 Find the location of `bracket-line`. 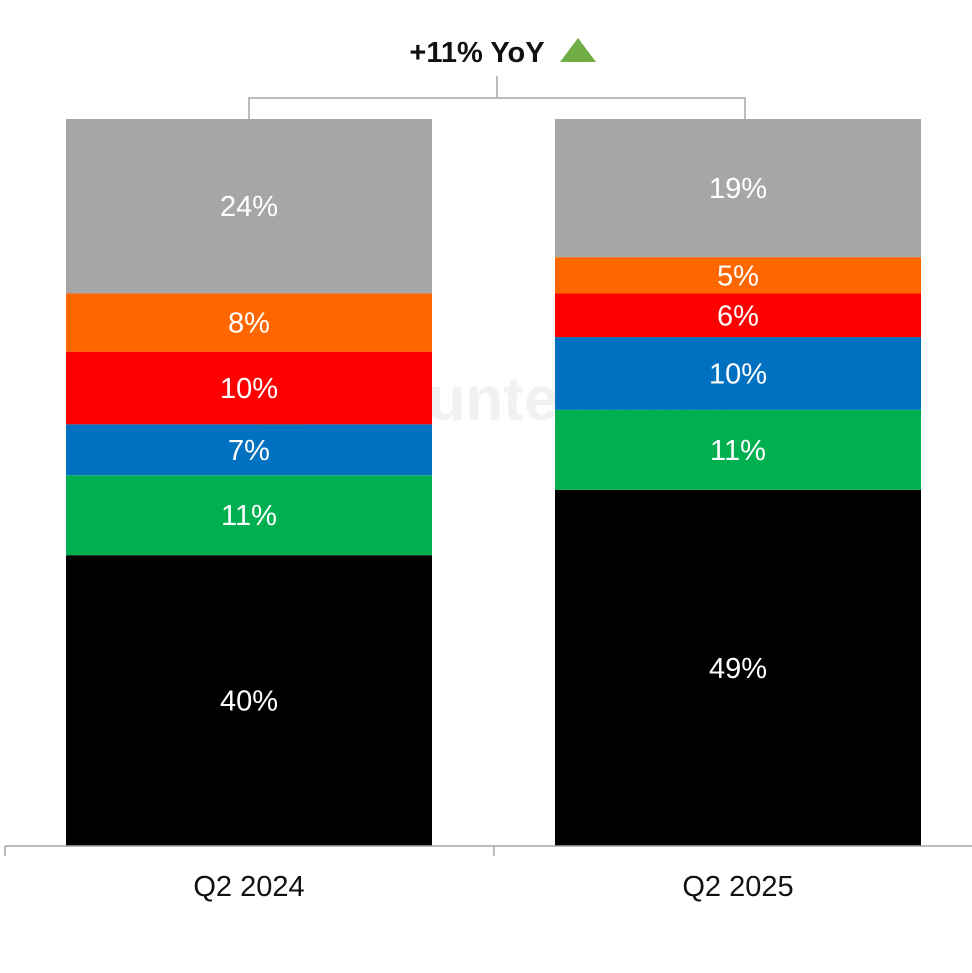

bracket-line is located at coordinates (497, 97).